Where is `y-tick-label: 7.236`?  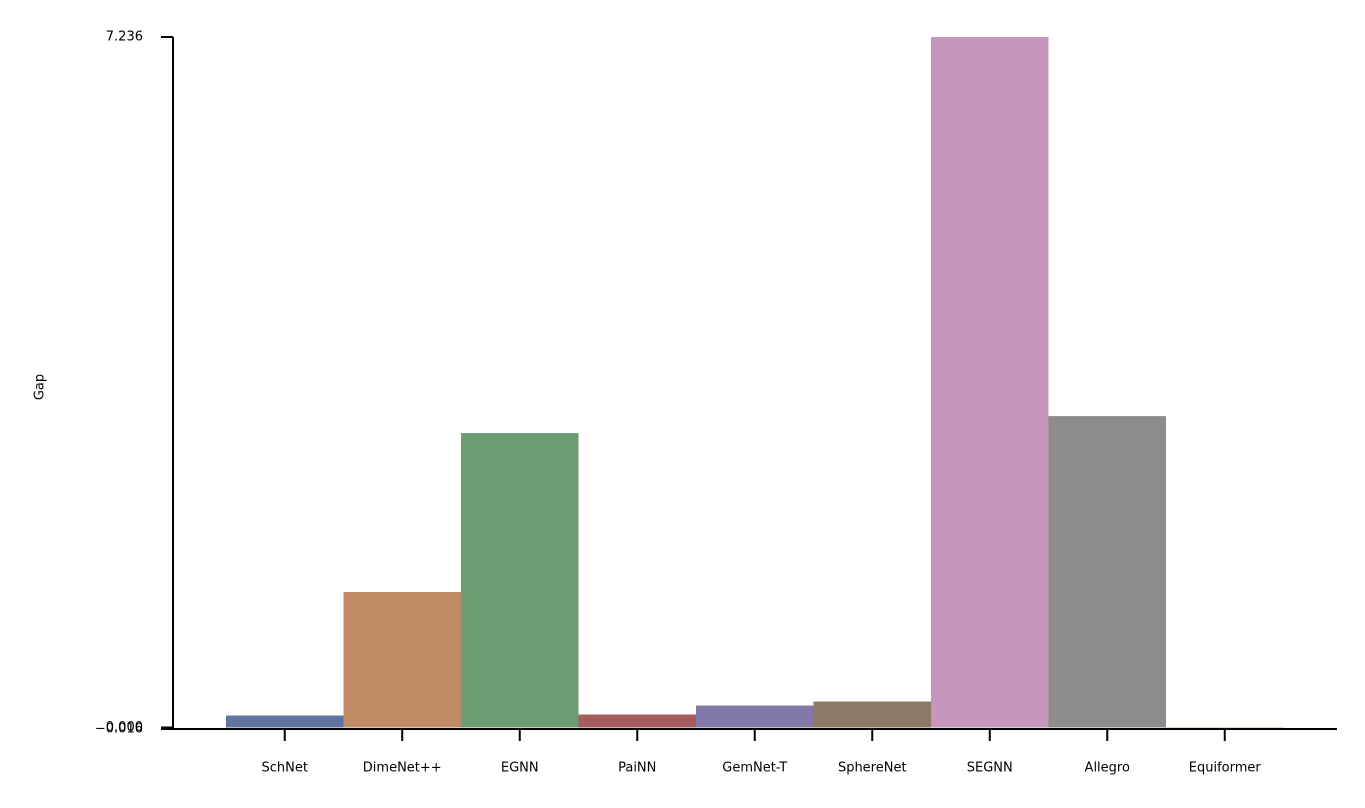 y-tick-label: 7.236 is located at coordinates (124, 37).